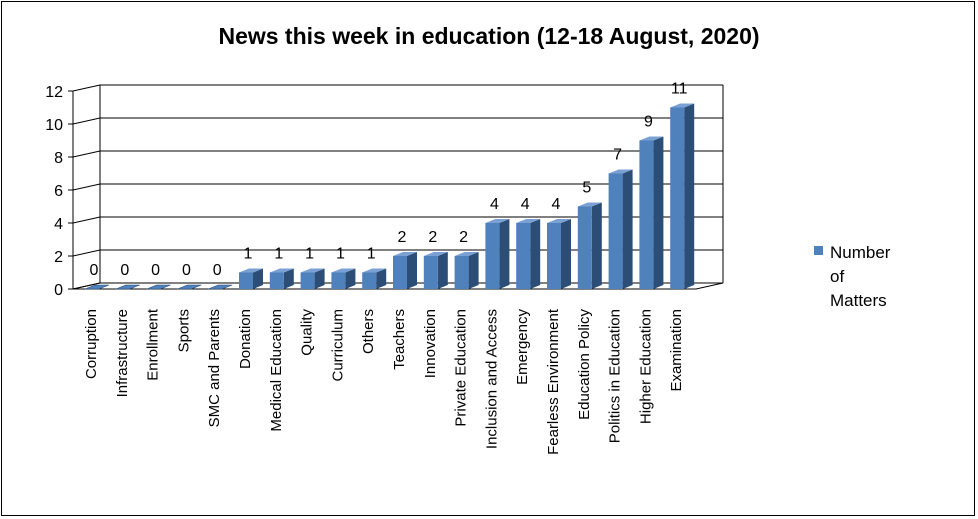  I want to click on category-label: Medical Education, so click(276, 370).